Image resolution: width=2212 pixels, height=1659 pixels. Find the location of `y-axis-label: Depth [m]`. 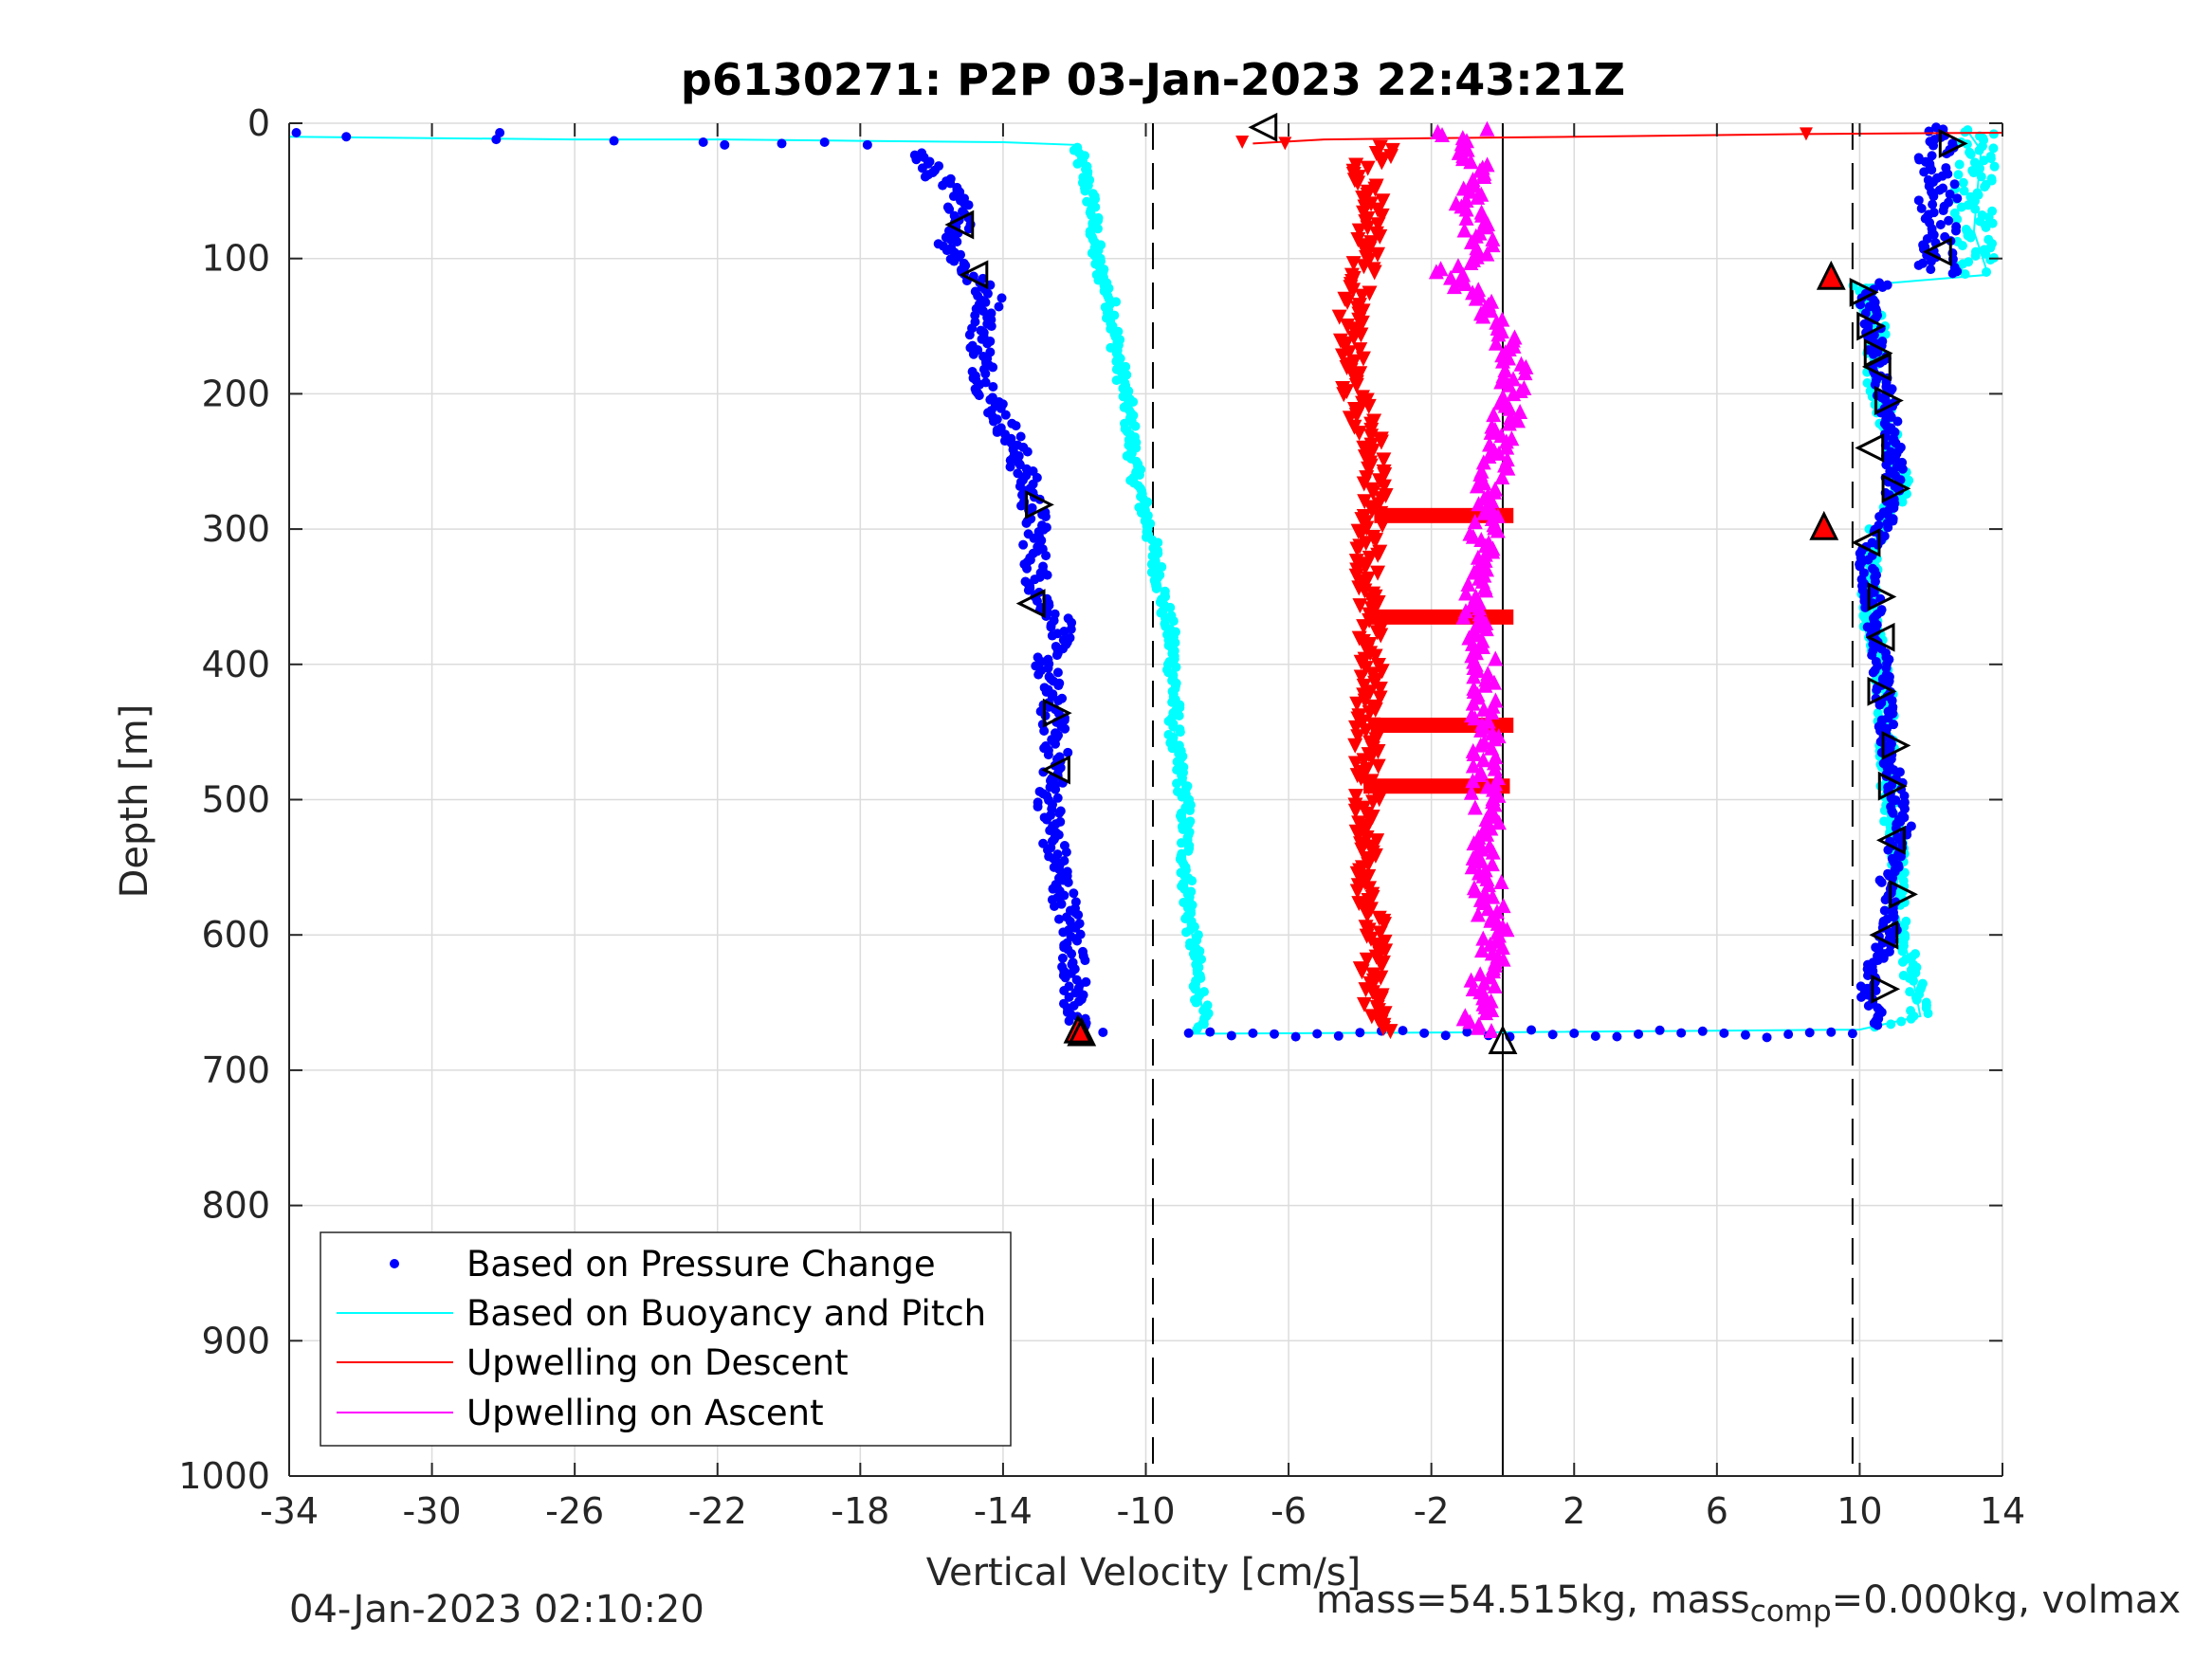

y-axis-label: Depth [m] is located at coordinates (134, 801).